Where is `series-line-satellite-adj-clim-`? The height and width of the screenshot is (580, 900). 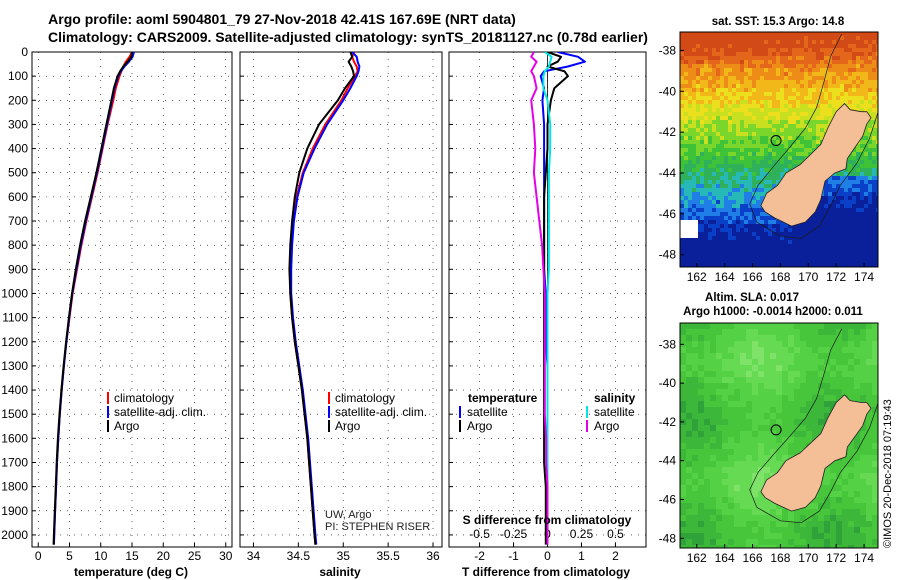
series-line-satellite-adj-clim- is located at coordinates (93, 298).